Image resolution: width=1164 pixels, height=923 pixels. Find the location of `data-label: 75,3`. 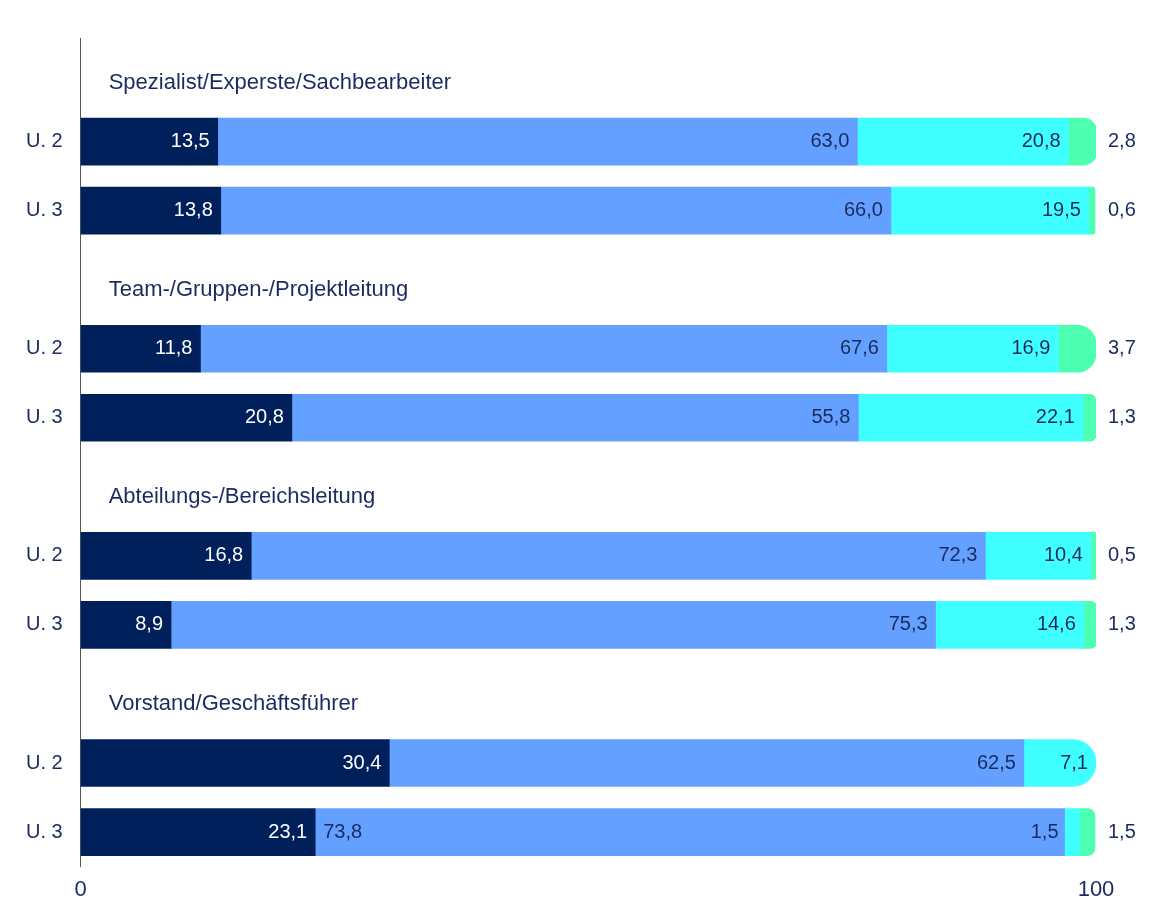

data-label: 75,3 is located at coordinates (908, 623).